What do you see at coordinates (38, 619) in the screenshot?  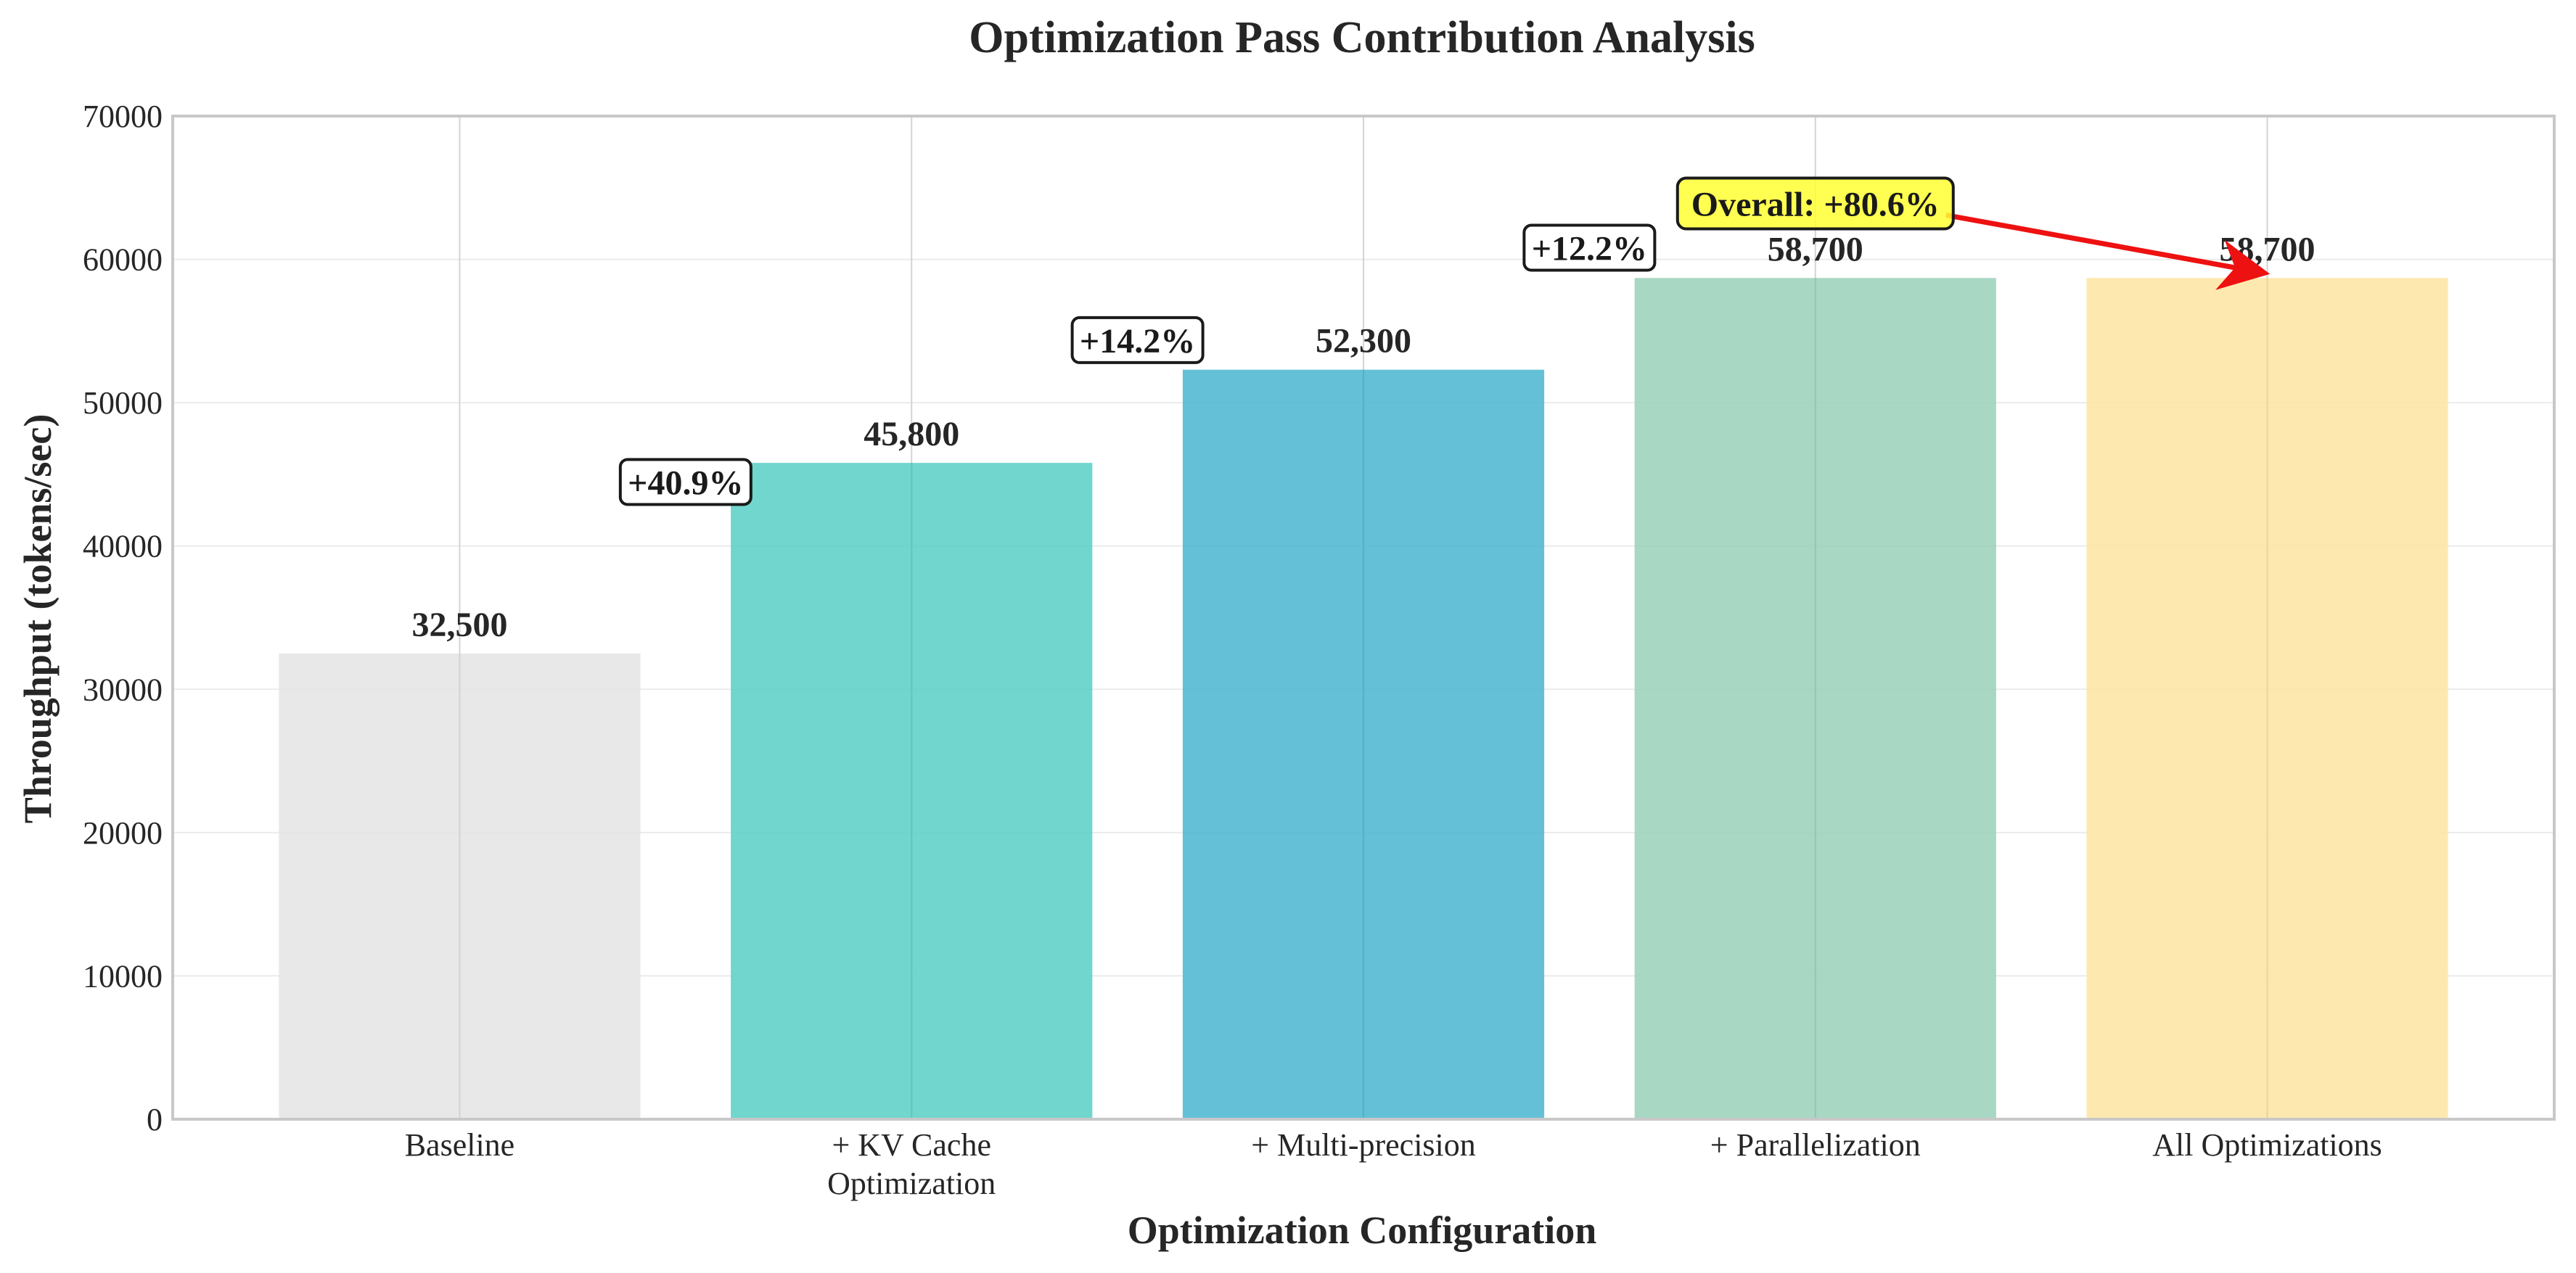 I see `y-axis-label: Throughput (tokens/sec)` at bounding box center [38, 619].